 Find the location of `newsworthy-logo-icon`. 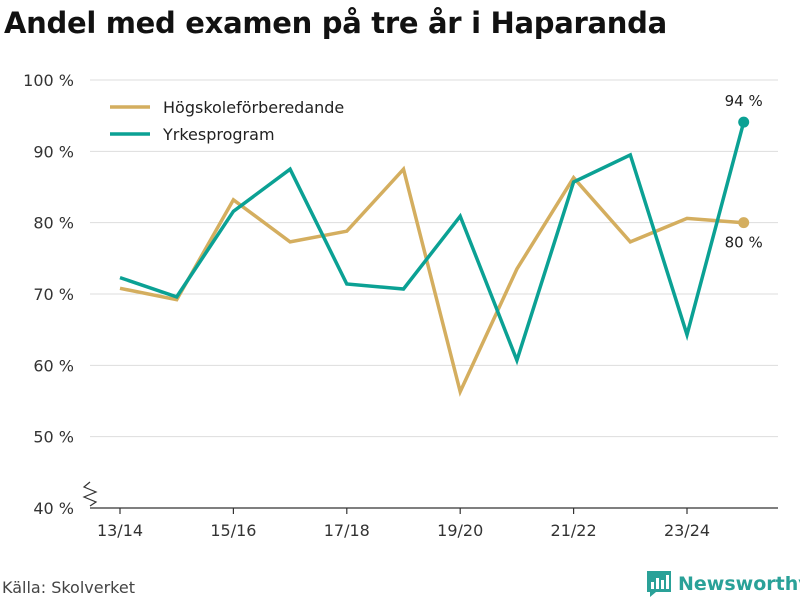

newsworthy-logo-icon is located at coordinates (659, 584).